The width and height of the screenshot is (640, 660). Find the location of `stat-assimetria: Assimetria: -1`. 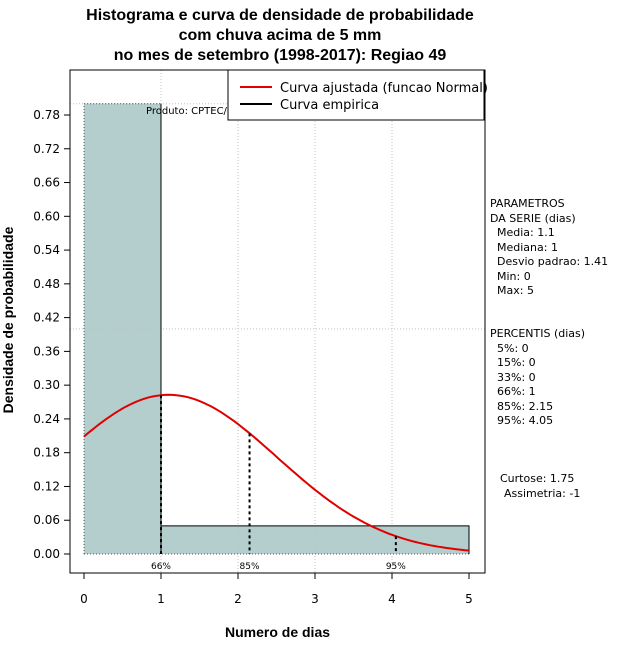

stat-assimetria: Assimetria: -1 is located at coordinates (542, 493).